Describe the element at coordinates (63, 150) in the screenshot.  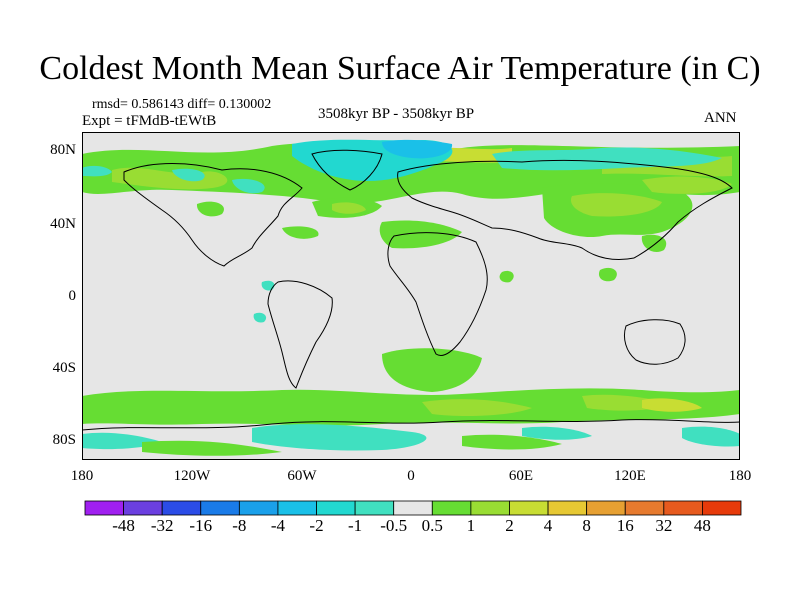
I see `lat-tick-label: 80N` at that location.